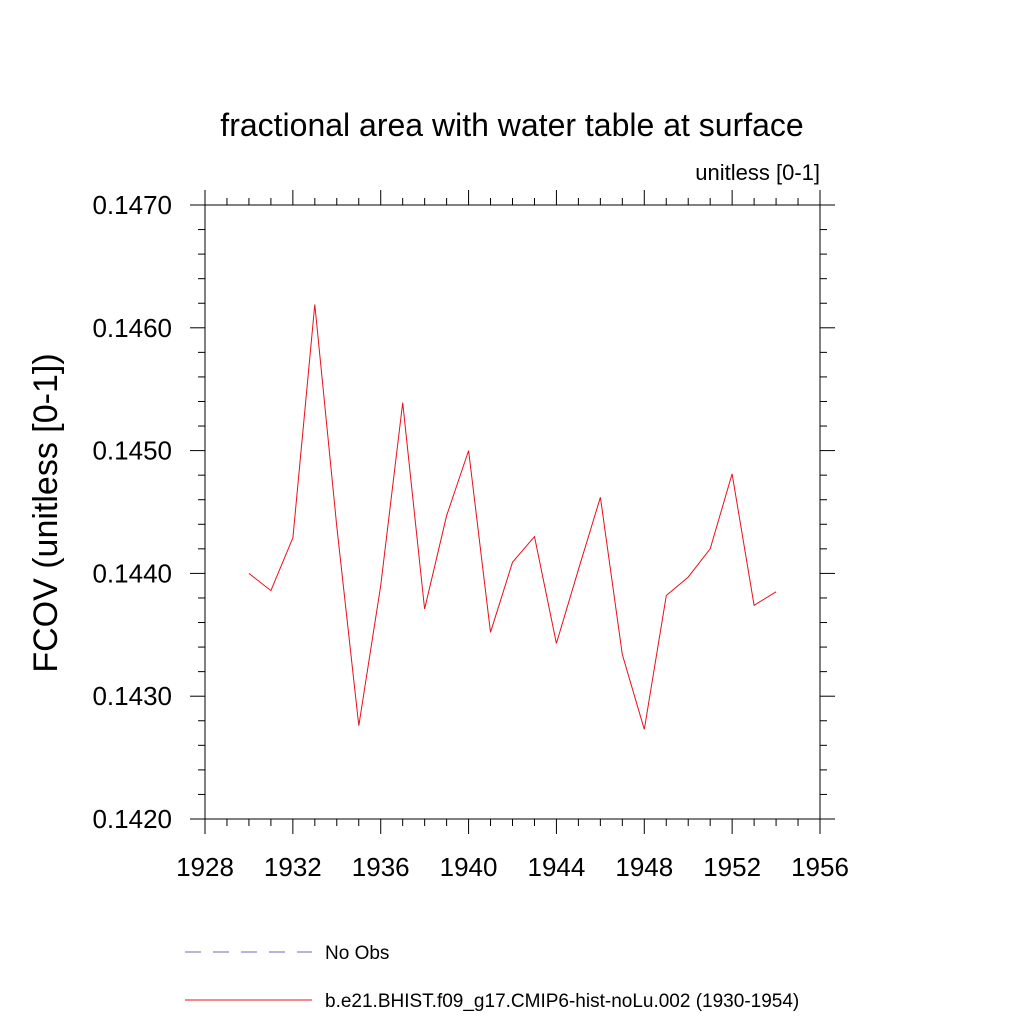 The image size is (1024, 1024). Describe the element at coordinates (205, 867) in the screenshot. I see `x-tick-label: 1928` at that location.